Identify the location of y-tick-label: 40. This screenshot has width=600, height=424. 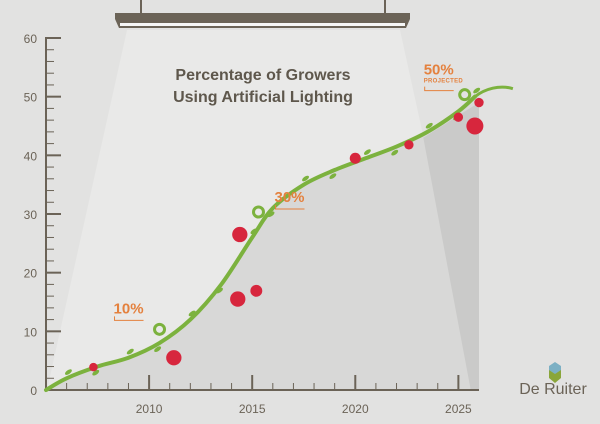
(31, 156).